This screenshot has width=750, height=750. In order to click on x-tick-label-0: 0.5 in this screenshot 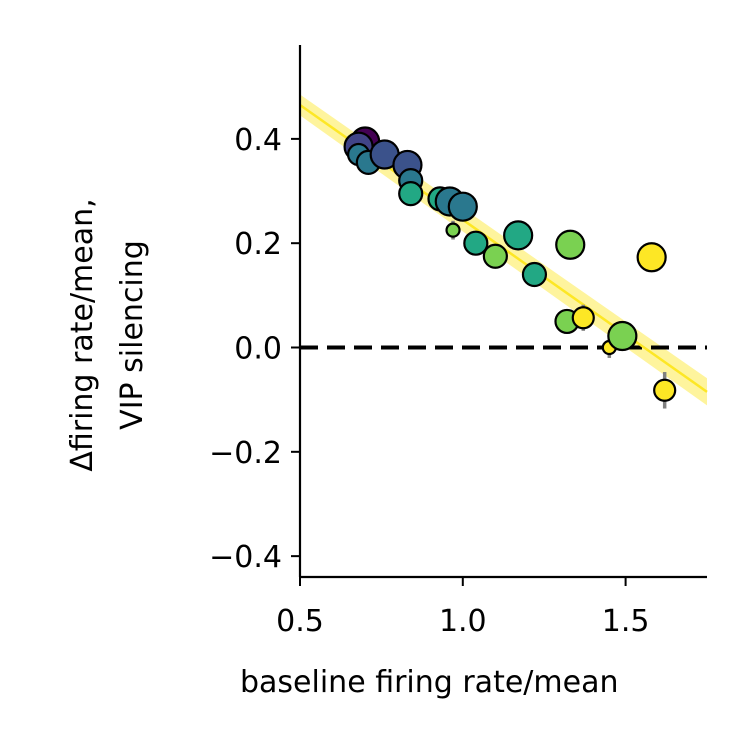, I will do `click(300, 621)`.